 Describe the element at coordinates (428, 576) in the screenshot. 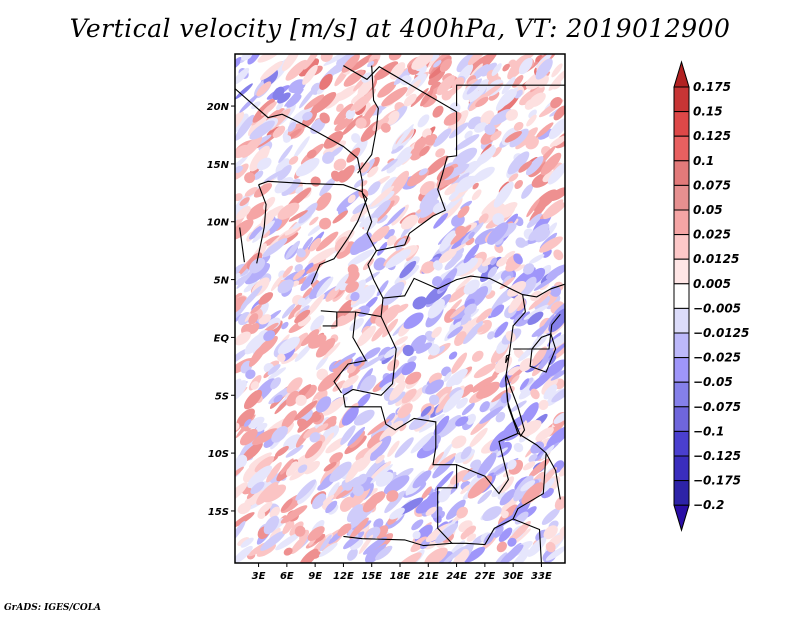

I see `lon-tick-label: 21E` at that location.